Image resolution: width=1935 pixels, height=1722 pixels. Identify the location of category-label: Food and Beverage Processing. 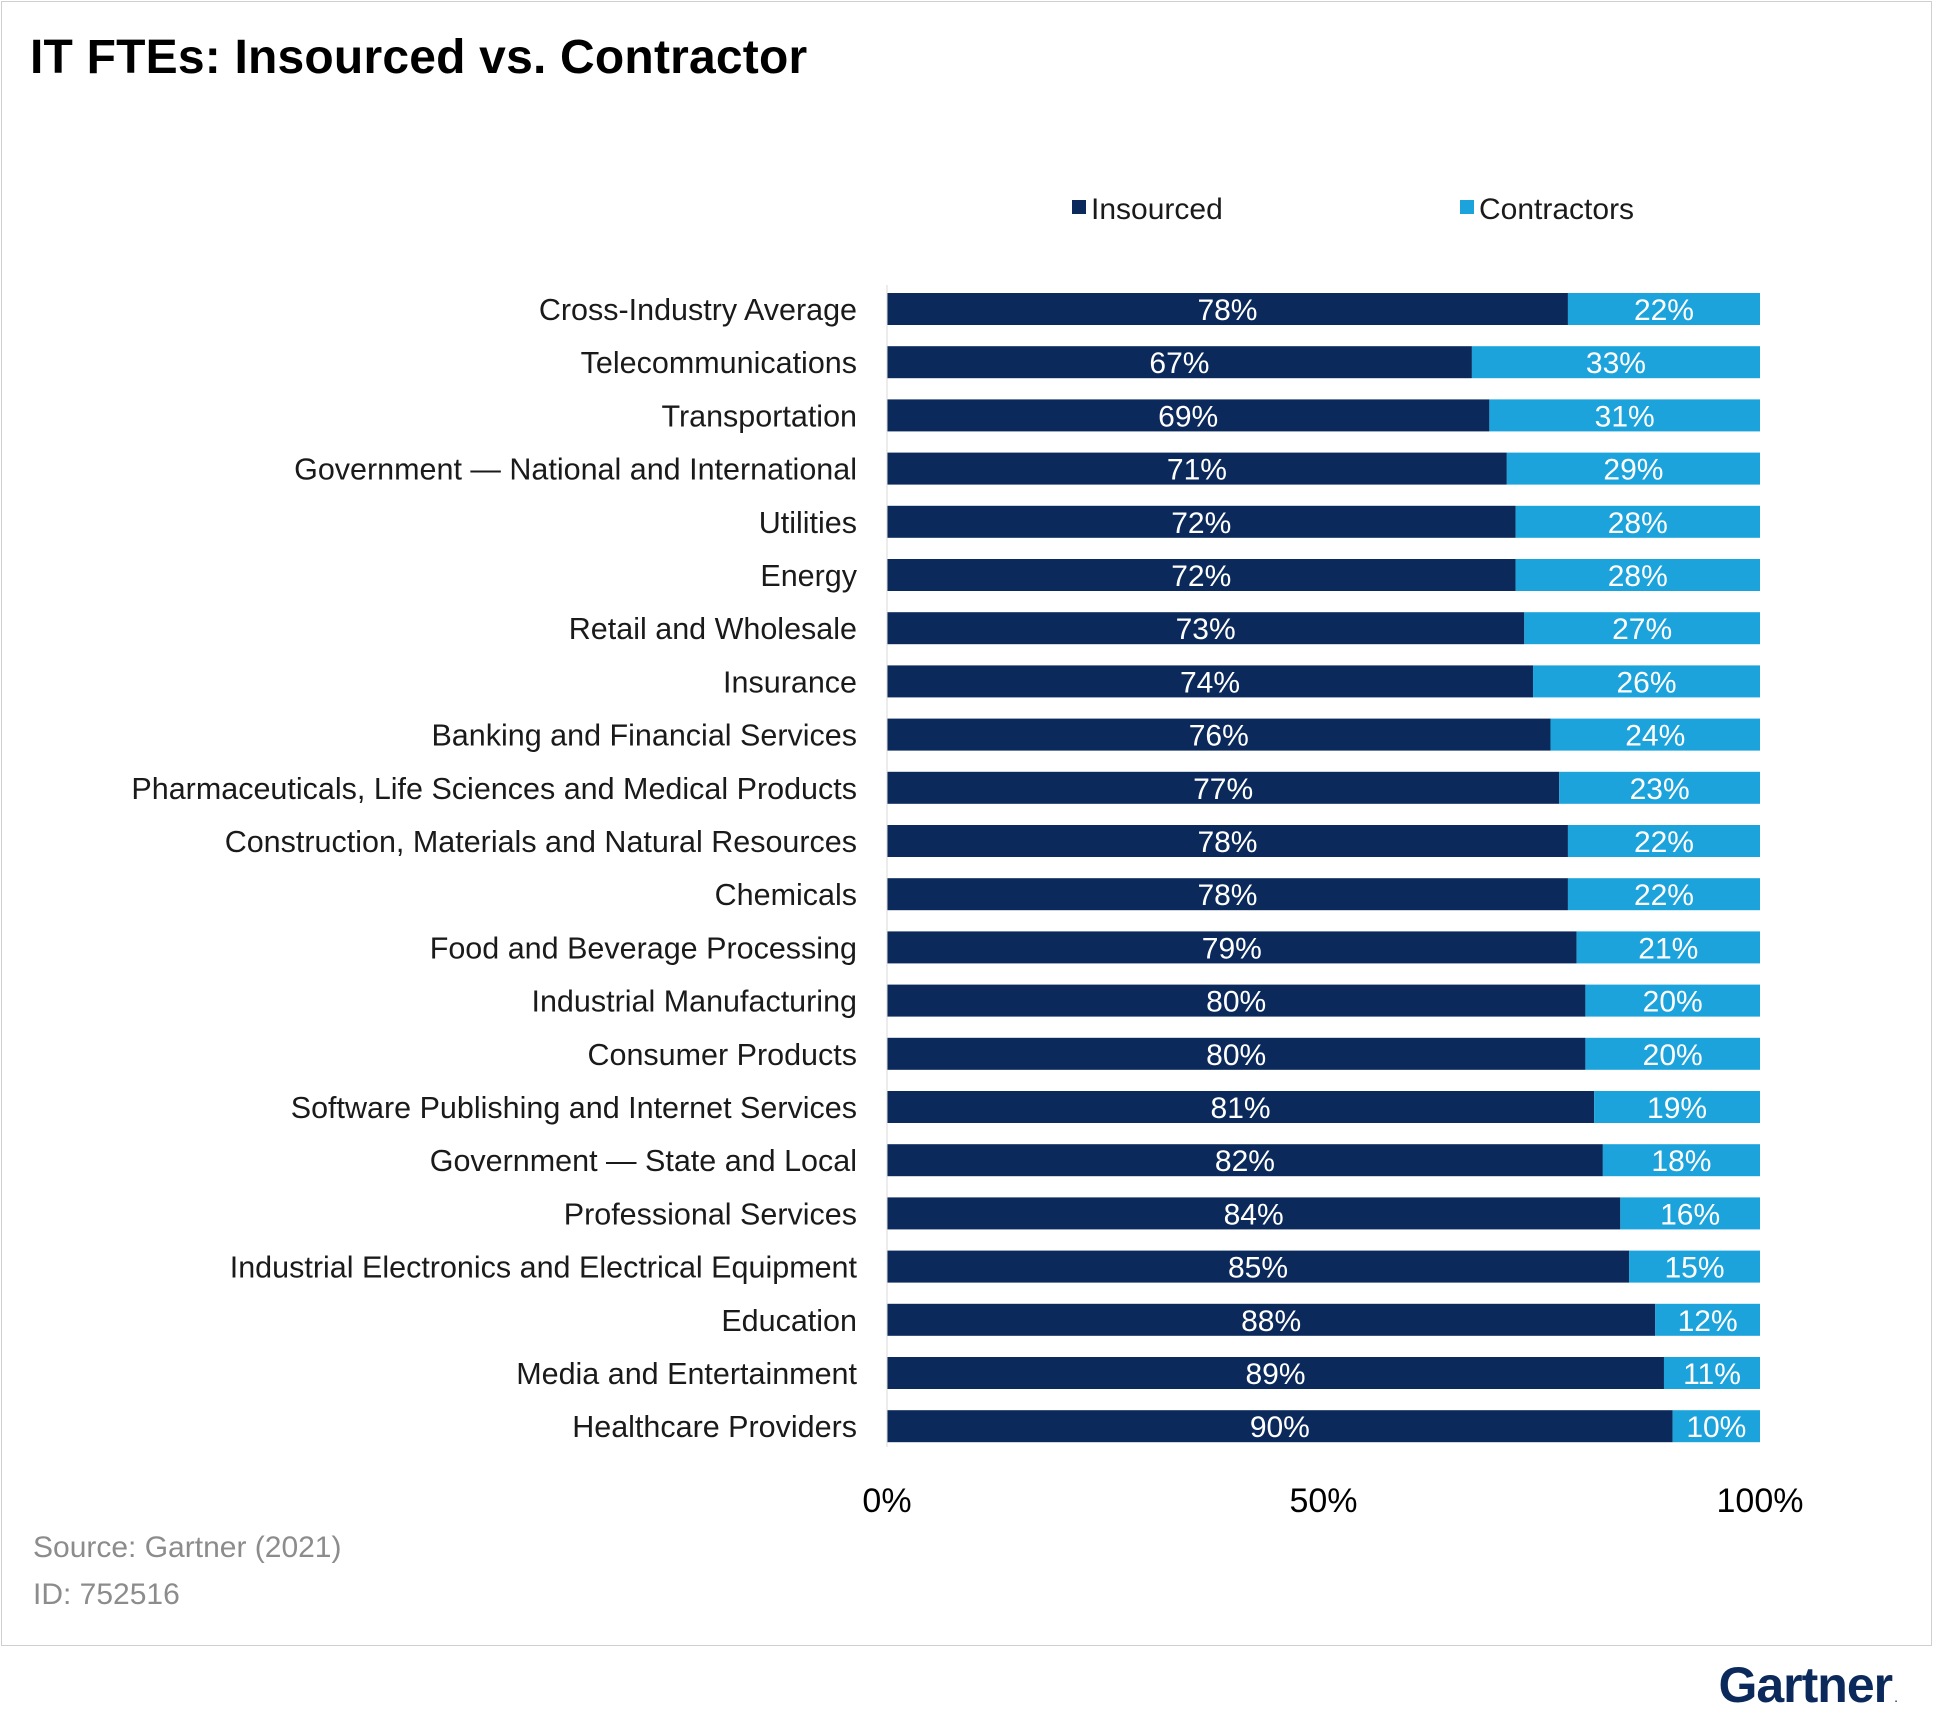
(643, 948).